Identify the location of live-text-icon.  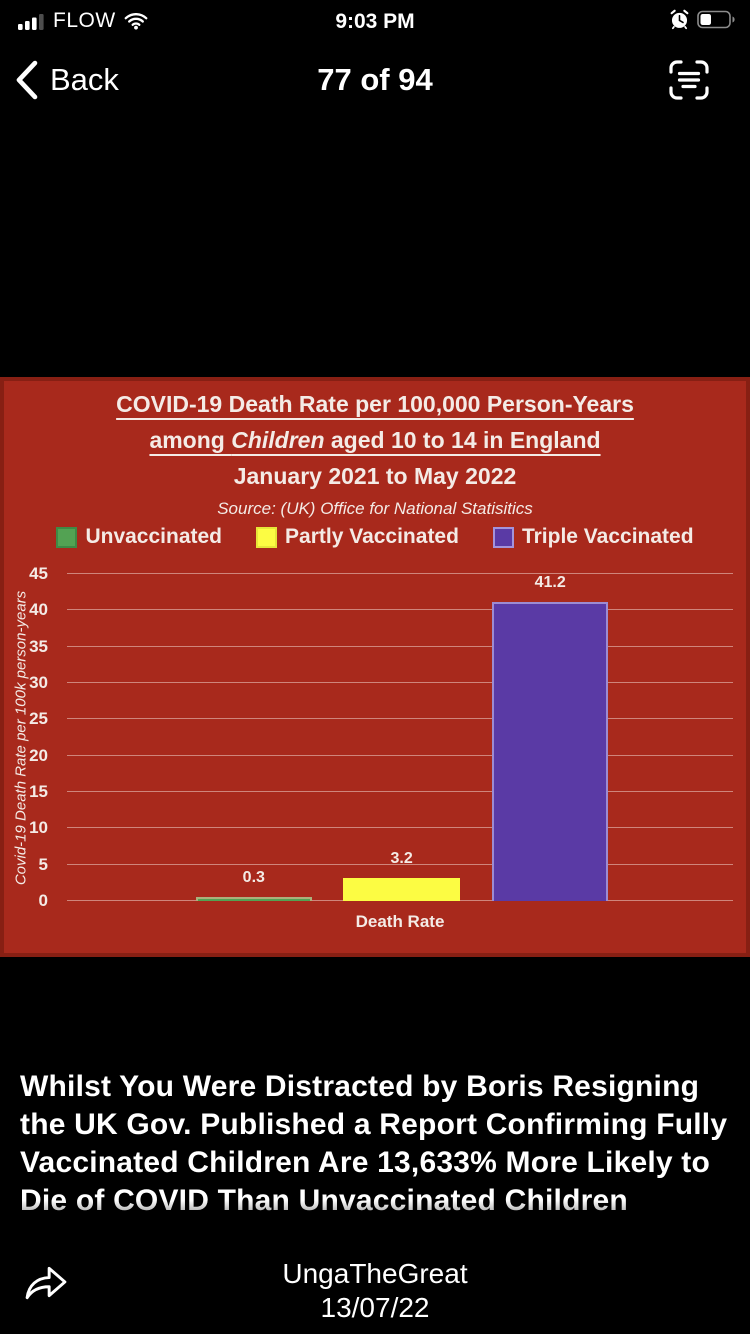
(689, 80).